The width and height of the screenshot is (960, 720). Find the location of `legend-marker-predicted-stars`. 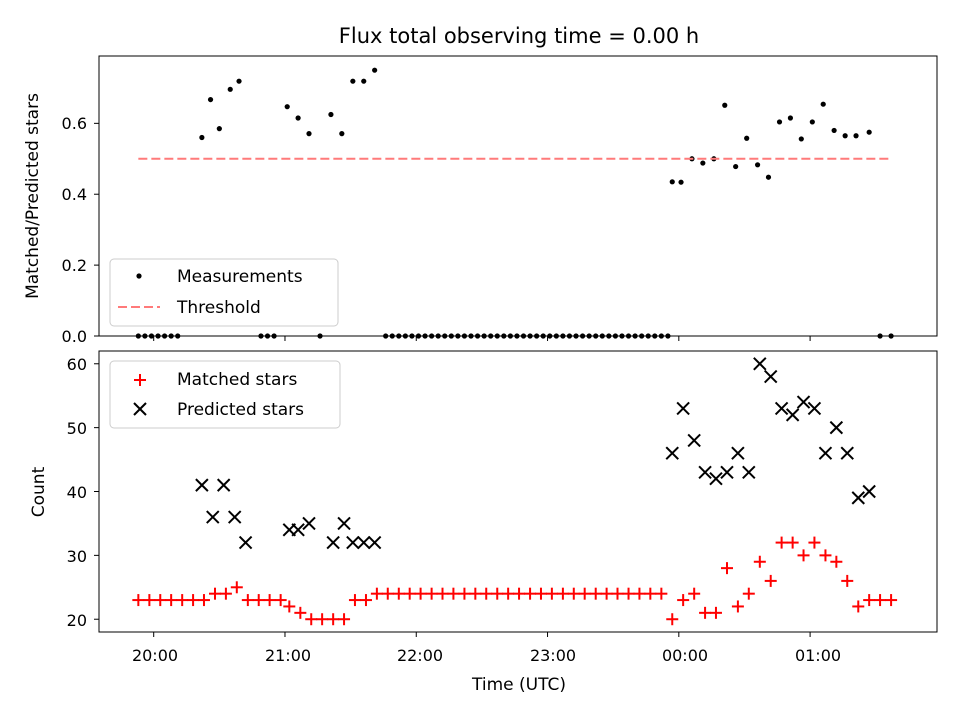

legend-marker-predicted-stars is located at coordinates (140, 409).